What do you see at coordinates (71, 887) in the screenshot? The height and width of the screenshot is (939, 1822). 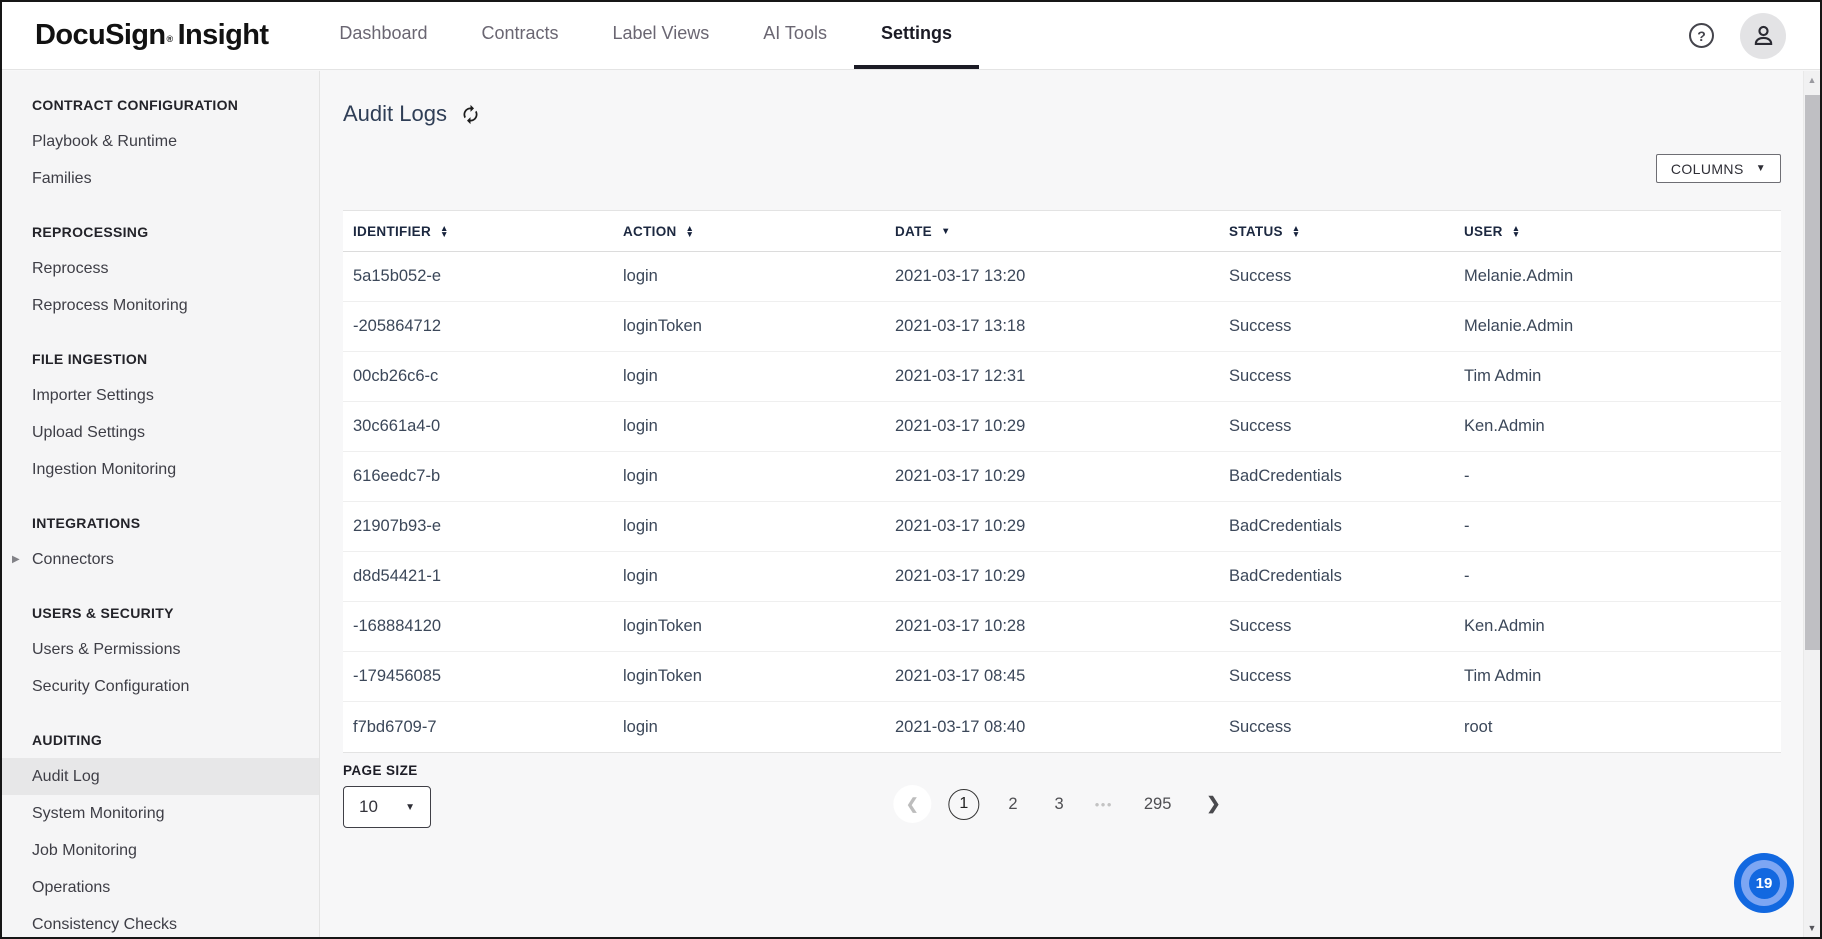 I see `sidebar-item-operations: Operations` at bounding box center [71, 887].